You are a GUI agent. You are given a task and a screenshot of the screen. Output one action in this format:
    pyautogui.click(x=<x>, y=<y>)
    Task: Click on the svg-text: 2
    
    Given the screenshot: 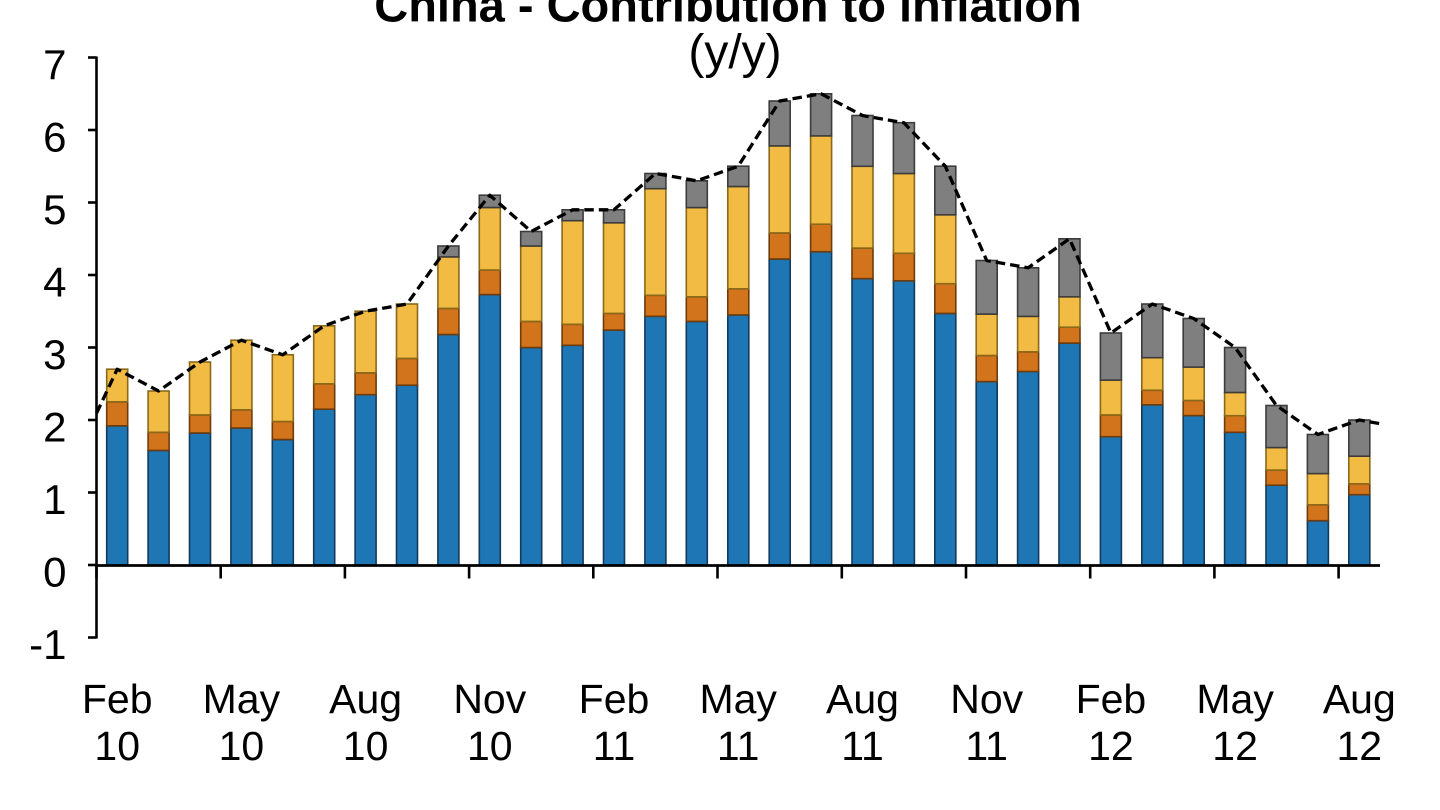 What is the action you would take?
    pyautogui.click(x=54, y=427)
    